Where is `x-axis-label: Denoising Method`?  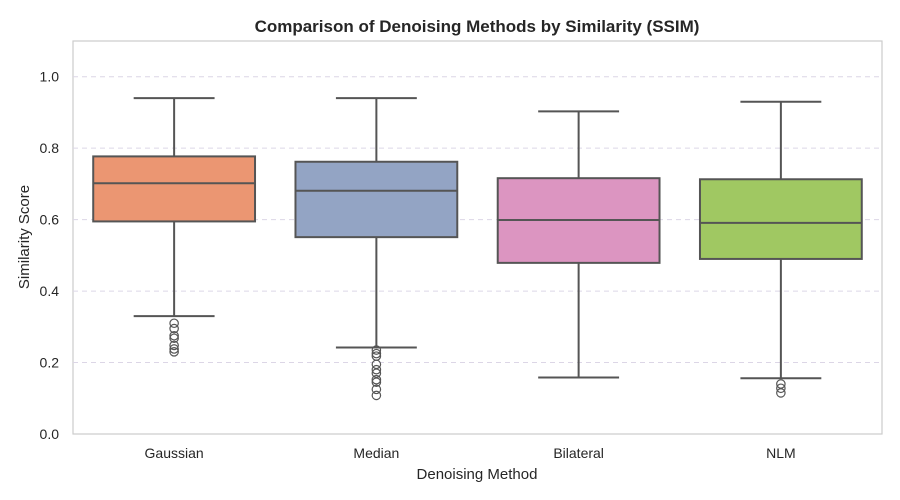 x-axis-label: Denoising Method is located at coordinates (477, 474).